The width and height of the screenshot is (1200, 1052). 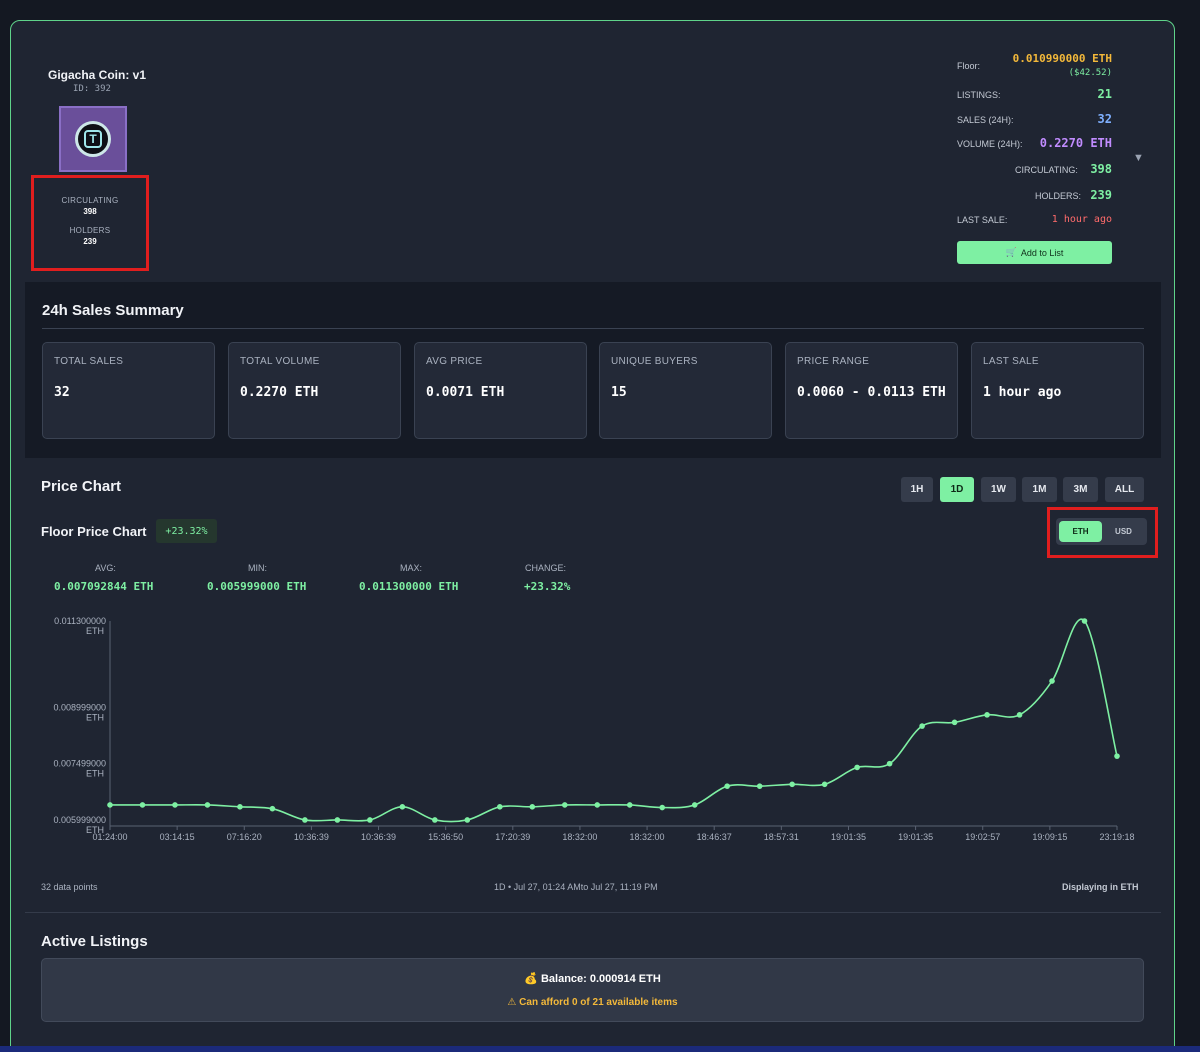 I want to click on add-to-list-label: Add to List, so click(x=1042, y=252).